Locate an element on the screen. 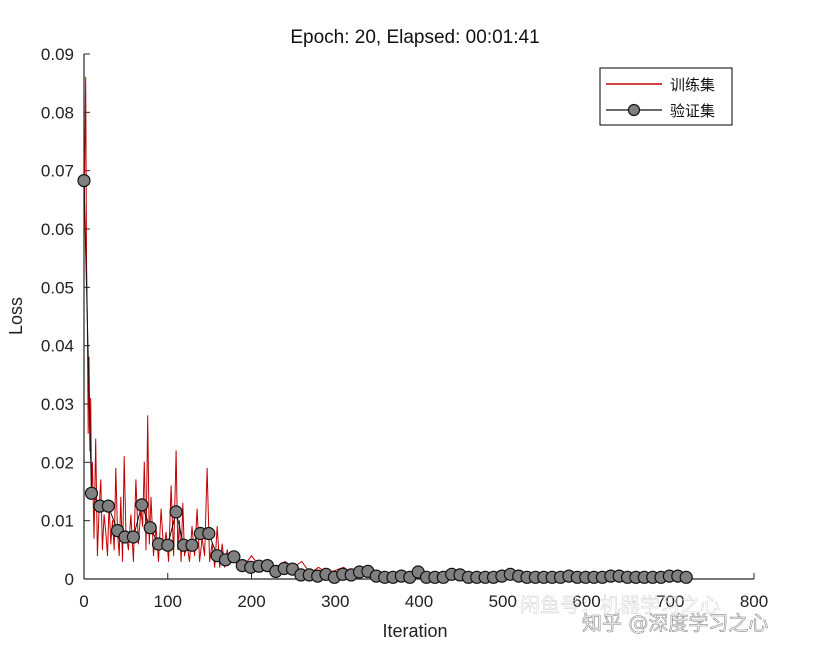 This screenshot has width=813, height=656. legend: 训练集 验证集 is located at coordinates (666, 96).